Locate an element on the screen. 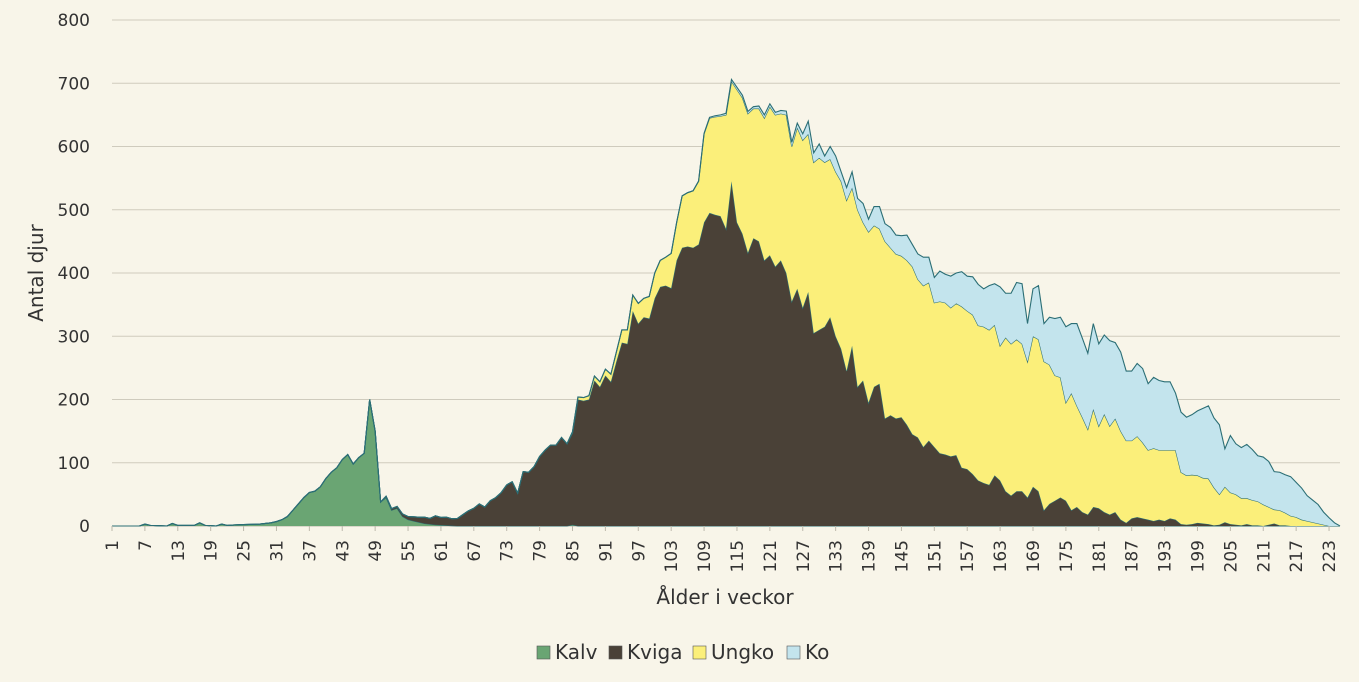 This screenshot has height=682, width=1359. x-tick-label: 25 is located at coordinates (245, 551).